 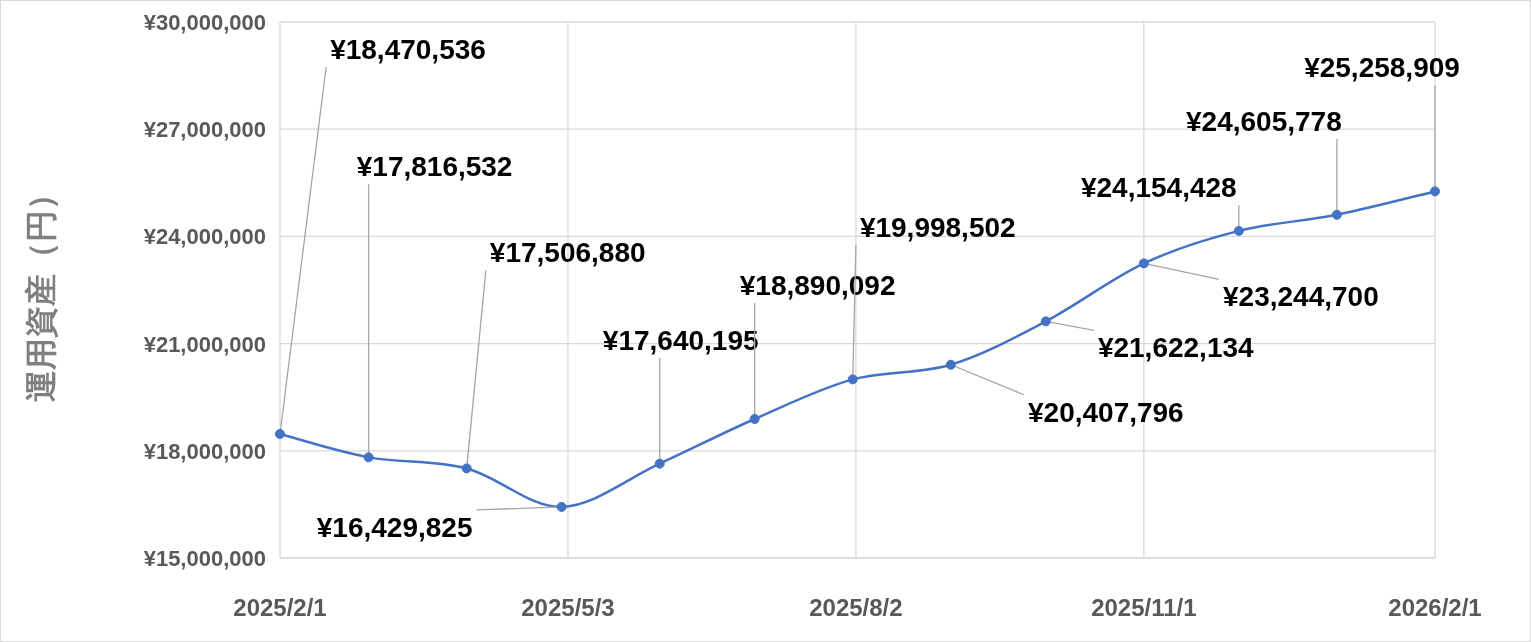 I want to click on y-tick-label: ¥27,000,000, so click(x=204, y=130).